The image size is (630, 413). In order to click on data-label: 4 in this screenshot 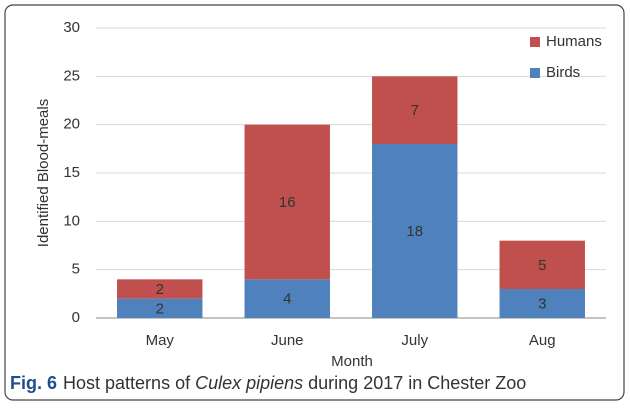, I will do `click(287, 299)`.